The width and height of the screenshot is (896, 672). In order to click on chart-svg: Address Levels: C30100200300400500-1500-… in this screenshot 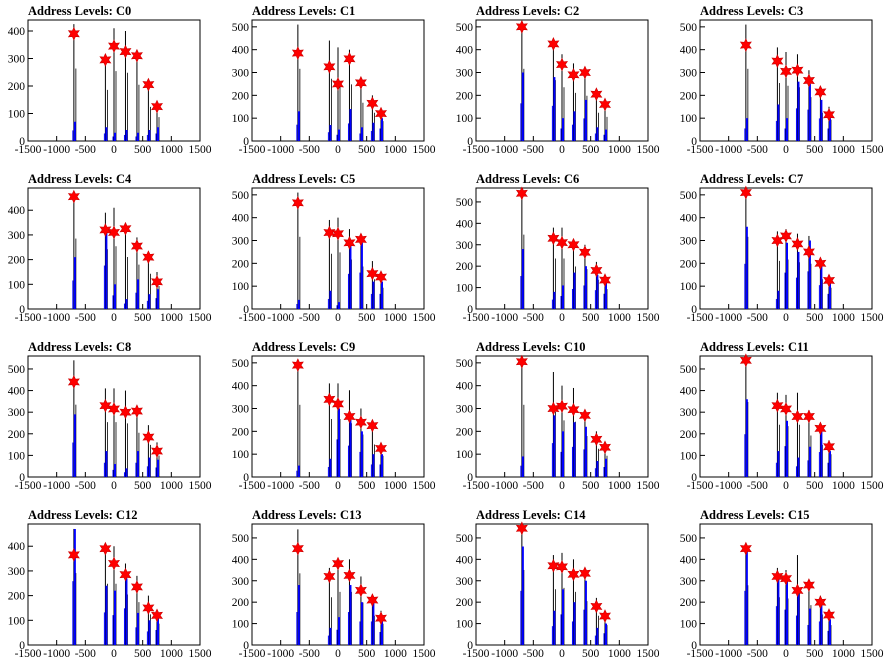, I will do `click(782, 80)`.